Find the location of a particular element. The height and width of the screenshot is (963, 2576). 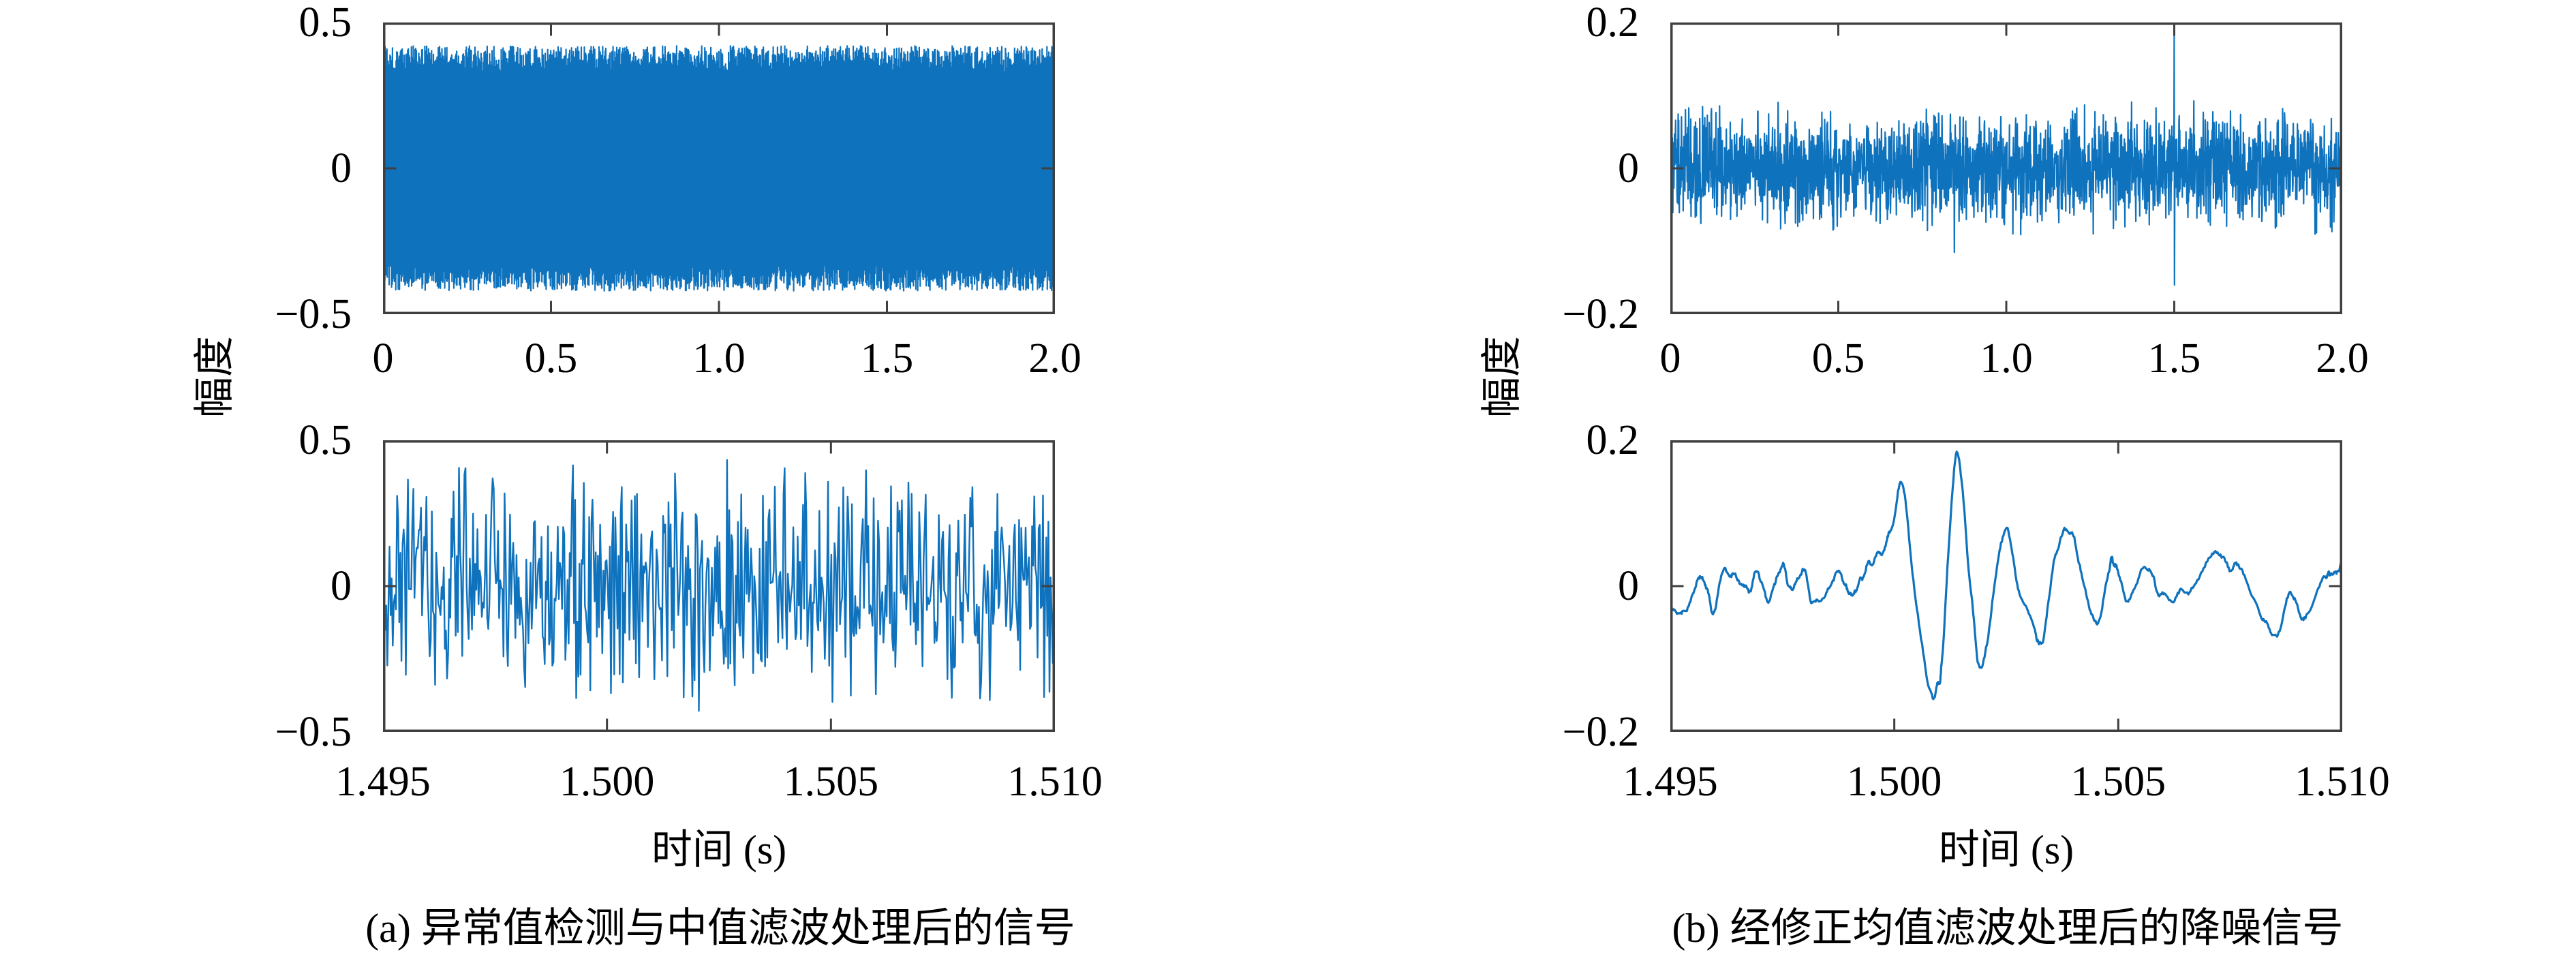

ylabel-column-b: 幅度 is located at coordinates (1501, 377).